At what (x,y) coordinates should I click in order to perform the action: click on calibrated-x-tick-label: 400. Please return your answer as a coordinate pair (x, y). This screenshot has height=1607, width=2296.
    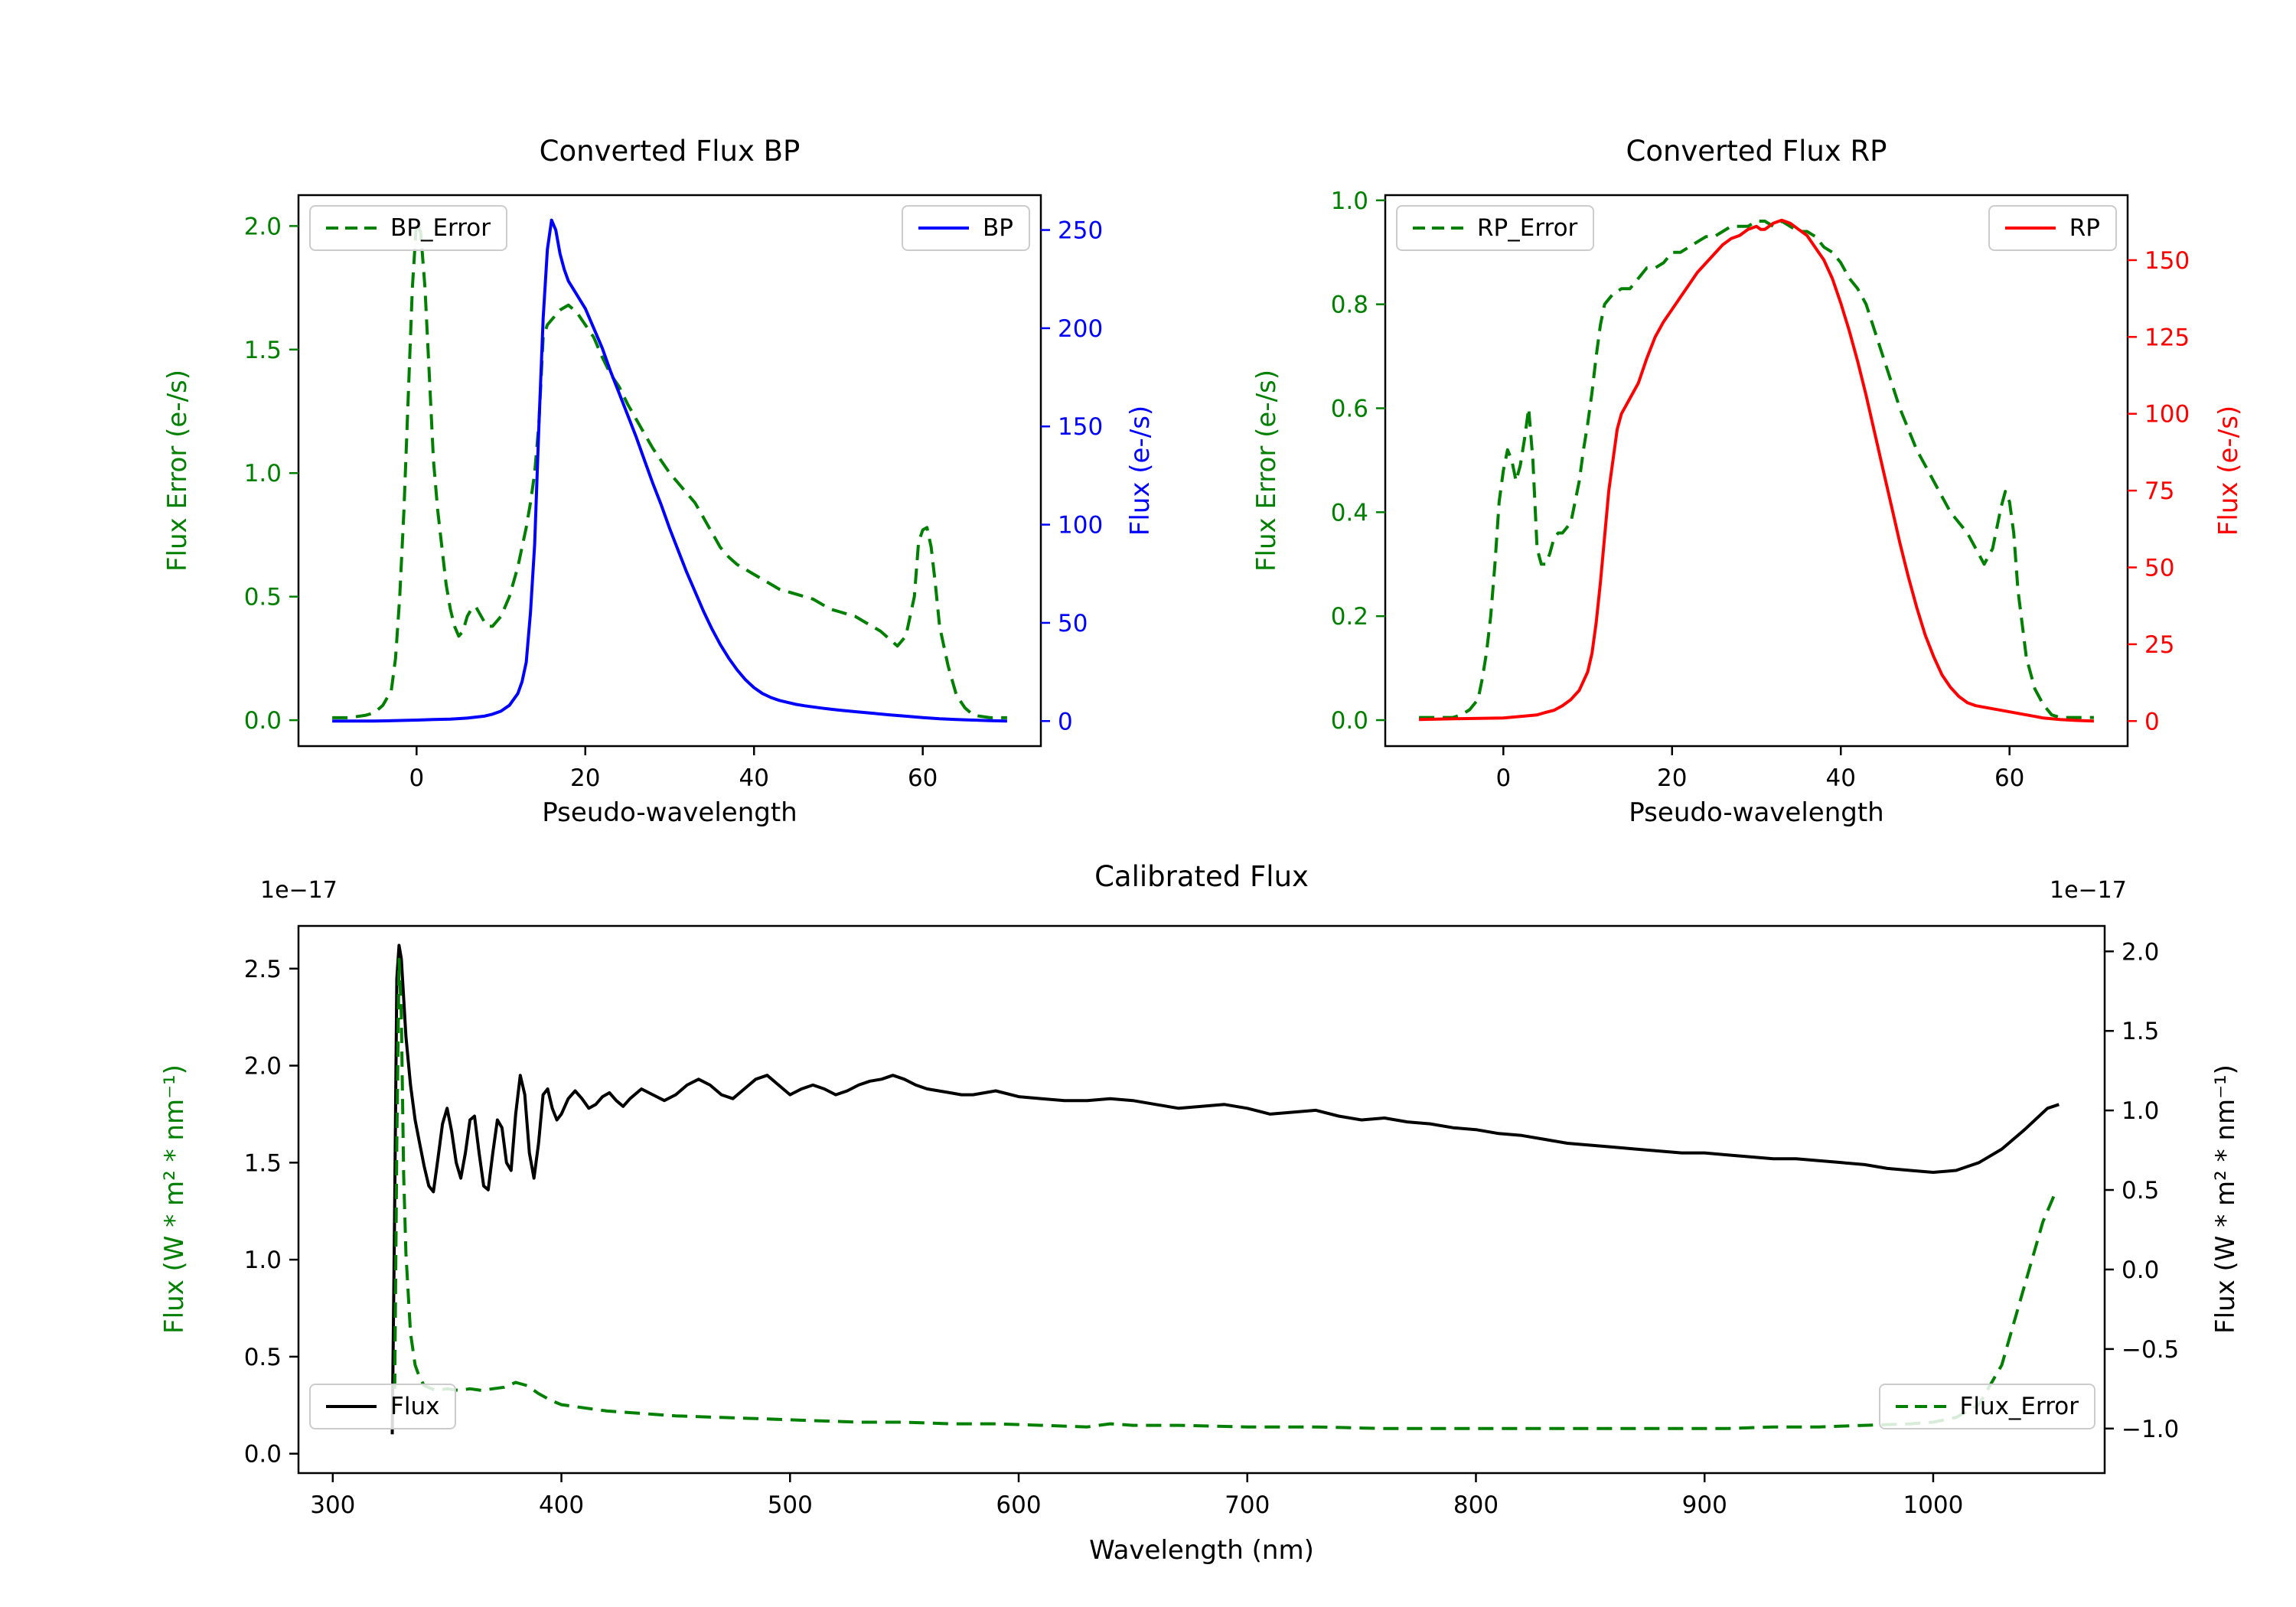
    Looking at the image, I should click on (561, 1505).